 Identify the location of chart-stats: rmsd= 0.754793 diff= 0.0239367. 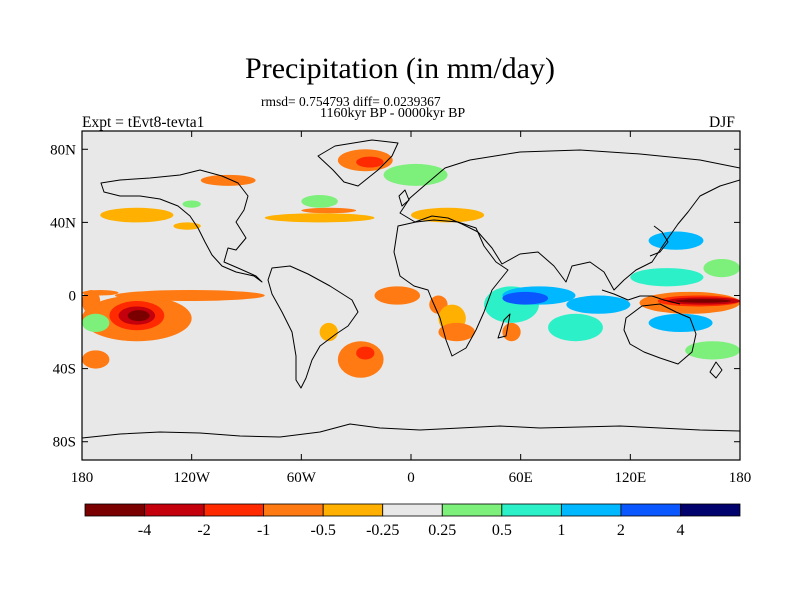
(351, 101).